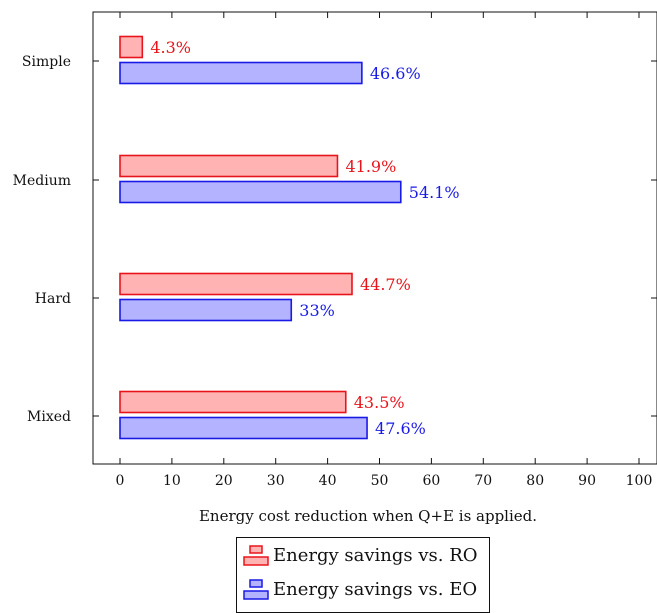  What do you see at coordinates (639, 481) in the screenshot?
I see `x-tick-label: 100` at bounding box center [639, 481].